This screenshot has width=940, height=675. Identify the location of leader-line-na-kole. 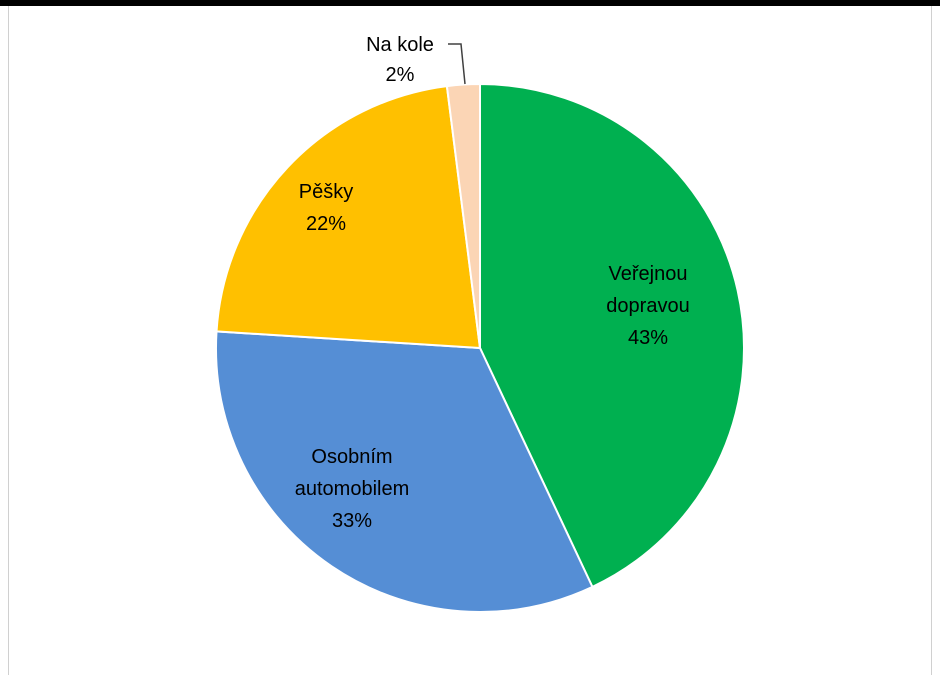
(457, 64).